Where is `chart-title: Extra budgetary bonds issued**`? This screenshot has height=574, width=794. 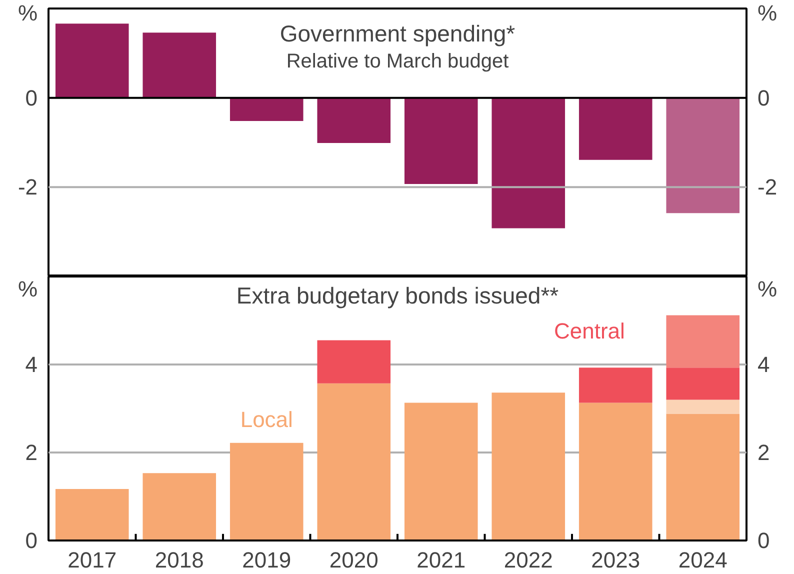
chart-title: Extra budgetary bonds issued** is located at coordinates (397, 295).